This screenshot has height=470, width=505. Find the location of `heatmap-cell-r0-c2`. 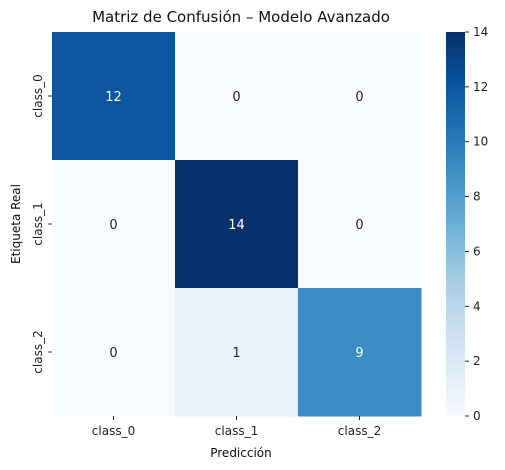

heatmap-cell-r0-c2 is located at coordinates (360, 96).